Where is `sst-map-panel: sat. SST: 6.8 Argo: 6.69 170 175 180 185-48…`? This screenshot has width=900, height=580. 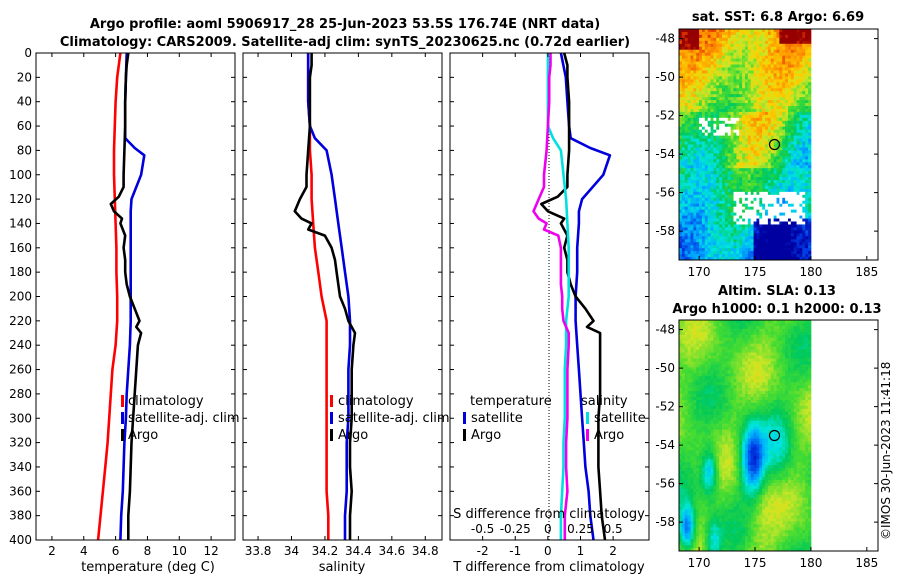
sst-map-panel: sat. SST: 6.8 Argo: 6.69 170 175 180 185-48… is located at coordinates (767, 144).